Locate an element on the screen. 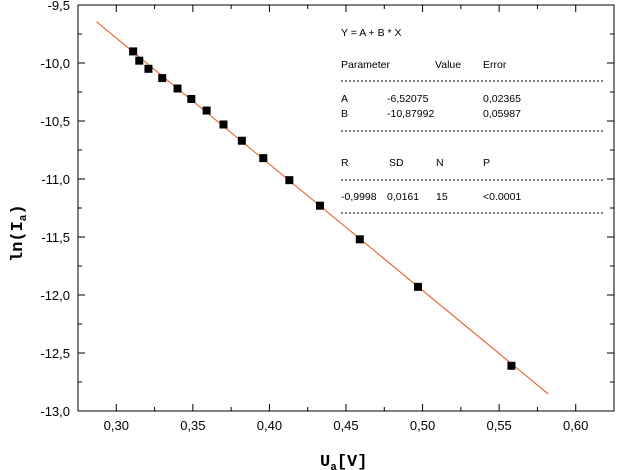  fit-param-b-name: B is located at coordinates (344, 114).